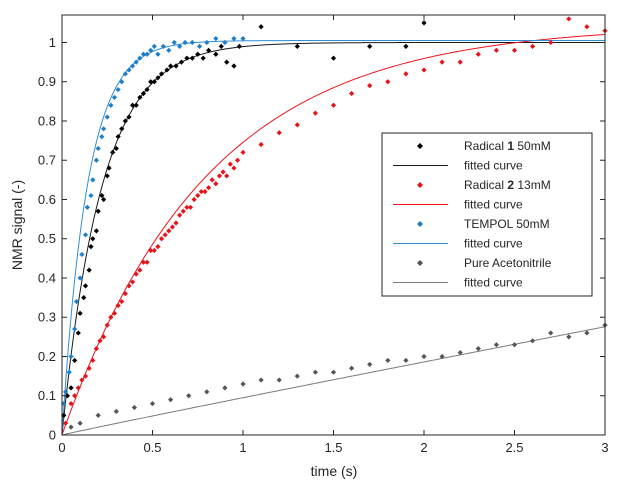 The height and width of the screenshot is (483, 617). I want to click on legend-series-label: Radical 1 50mM, so click(507, 146).